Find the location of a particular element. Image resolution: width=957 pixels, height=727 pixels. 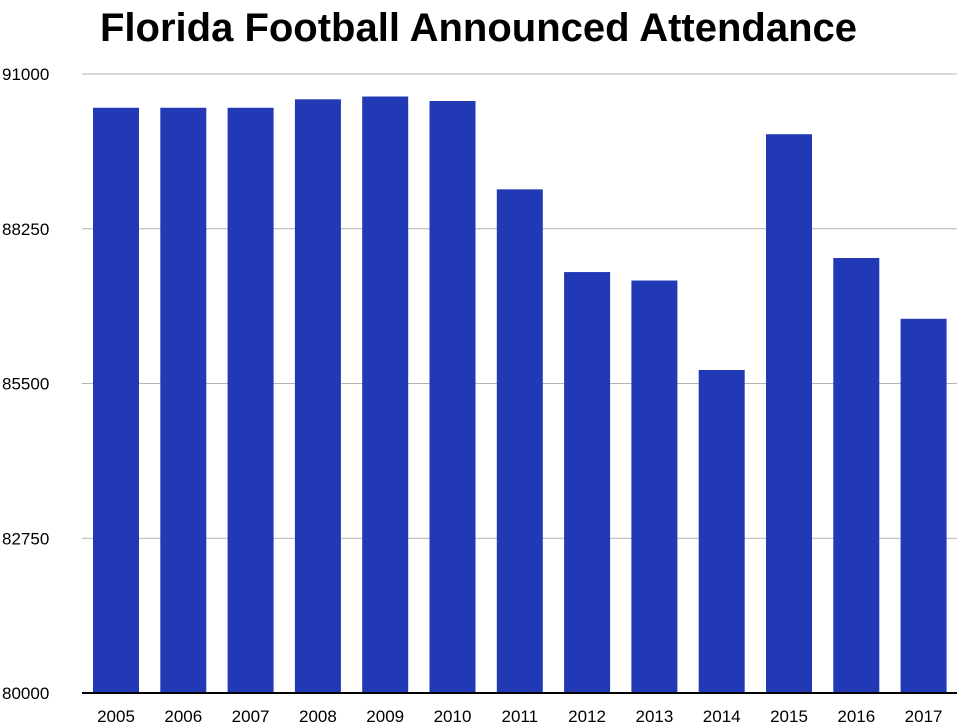

x-tick-label-2015: 2015 is located at coordinates (789, 716).